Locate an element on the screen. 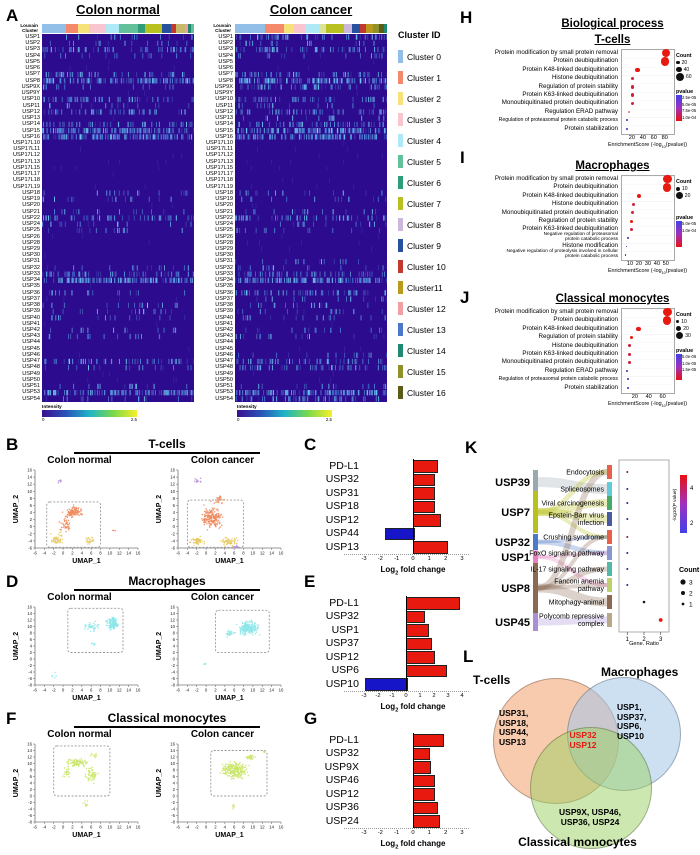 The height and width of the screenshot is (855, 700). heatmap-row-label: USP33 is located at coordinates (224, 273).